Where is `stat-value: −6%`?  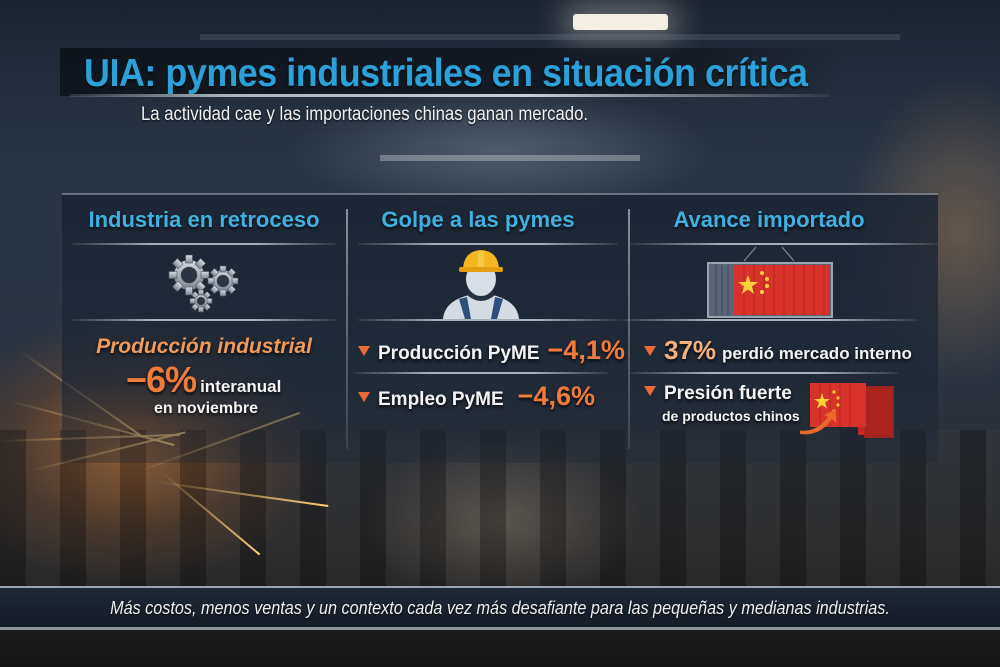 stat-value: −6% is located at coordinates (161, 379).